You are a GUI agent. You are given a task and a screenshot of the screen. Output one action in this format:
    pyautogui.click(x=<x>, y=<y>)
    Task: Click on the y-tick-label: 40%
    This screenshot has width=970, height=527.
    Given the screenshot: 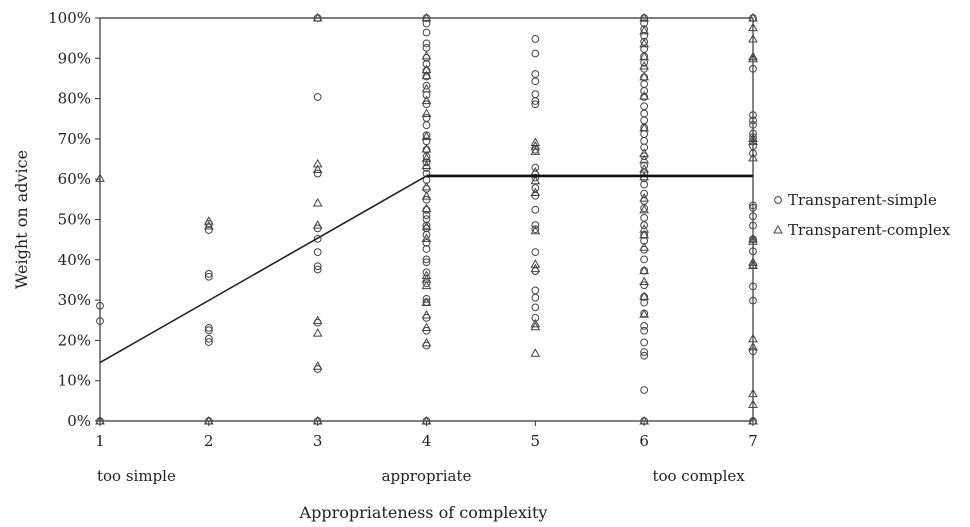 What is the action you would take?
    pyautogui.click(x=74, y=260)
    